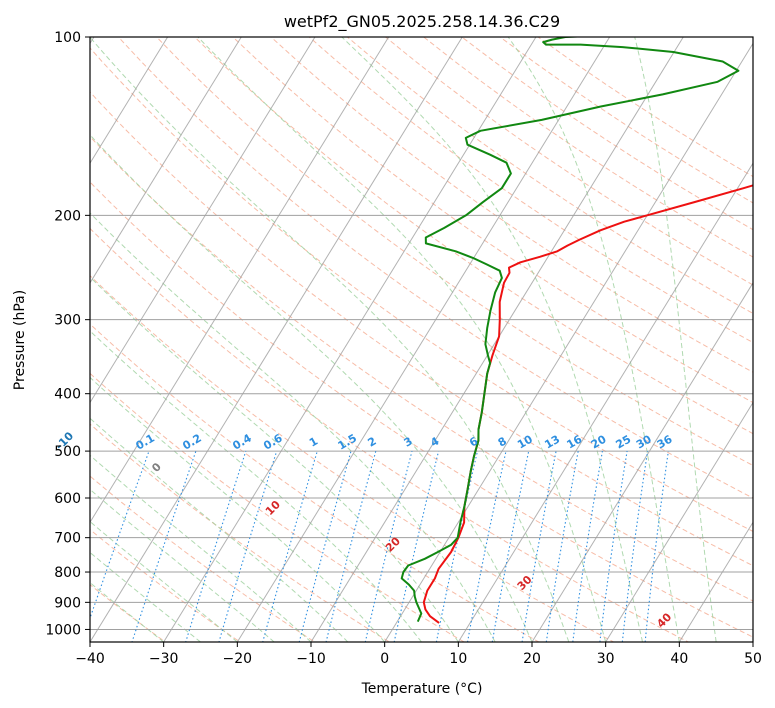  I want to click on x-axis-title: Temperature (°C), so click(422, 689).